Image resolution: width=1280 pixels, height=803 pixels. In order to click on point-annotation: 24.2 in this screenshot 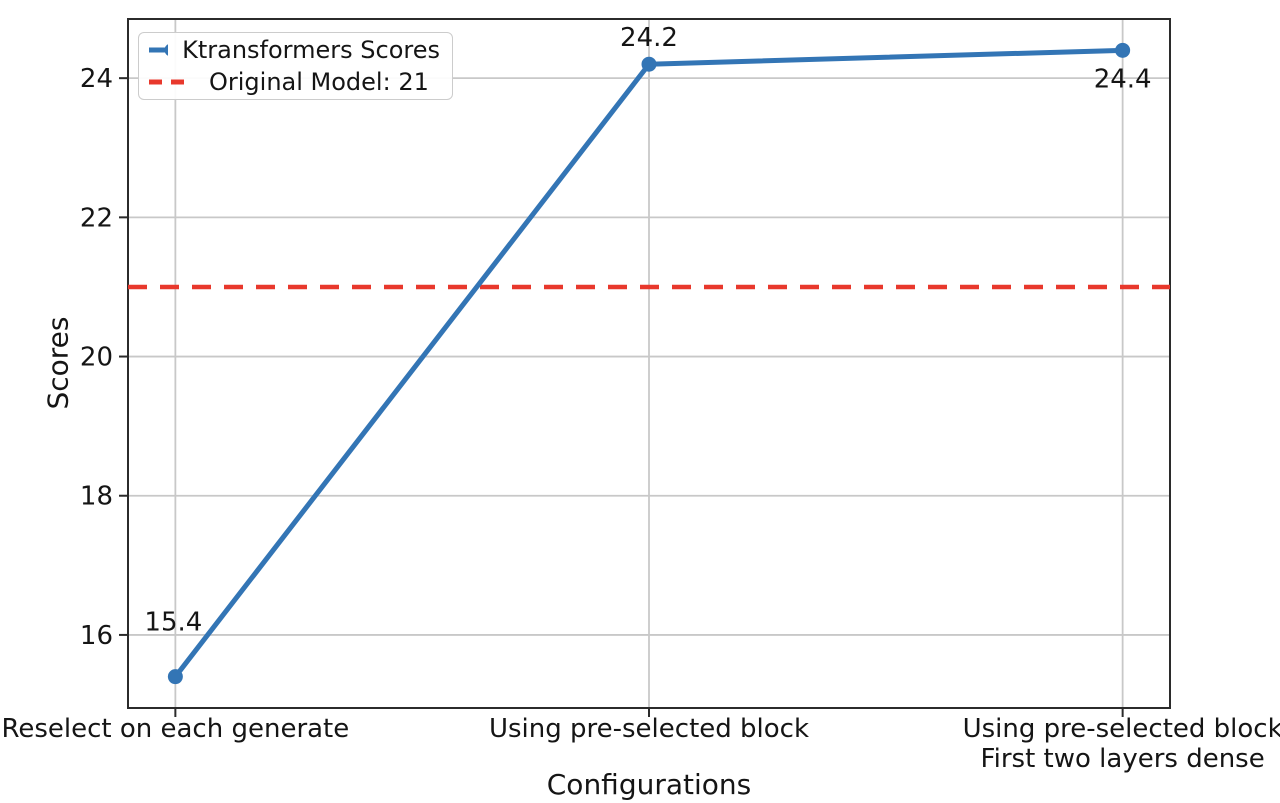, I will do `click(649, 38)`.